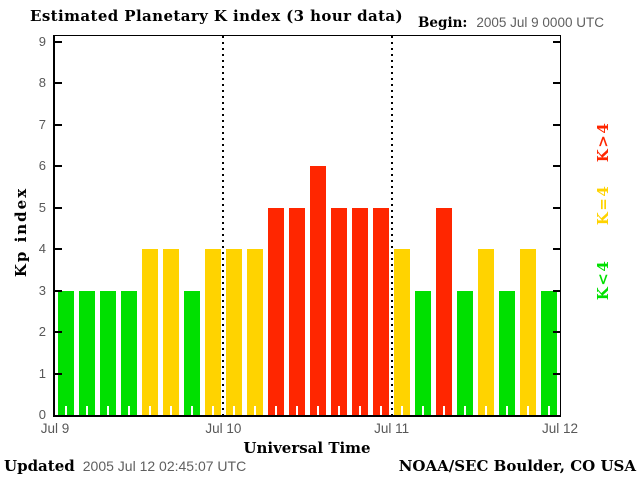 The height and width of the screenshot is (480, 640). I want to click on y-tick-label: 0, so click(42, 414).